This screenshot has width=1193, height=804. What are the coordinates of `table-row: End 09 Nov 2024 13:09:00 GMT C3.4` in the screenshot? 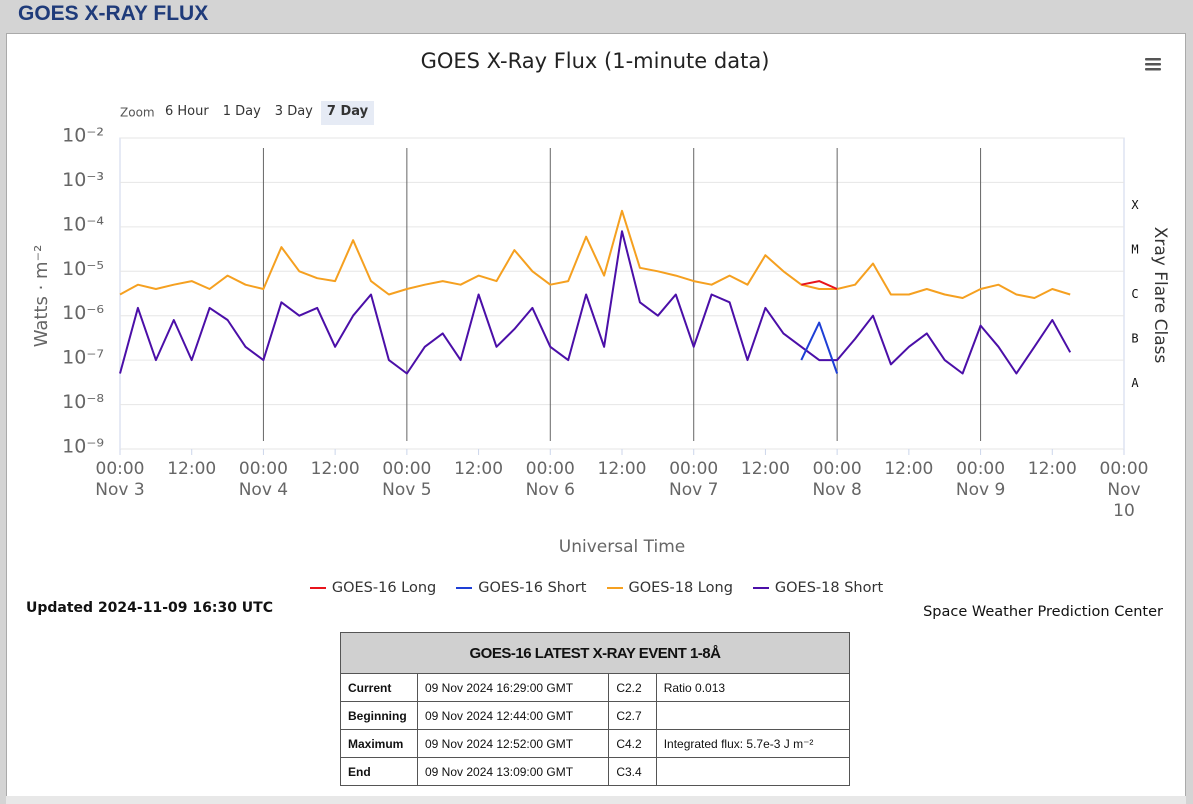 It's located at (595, 771).